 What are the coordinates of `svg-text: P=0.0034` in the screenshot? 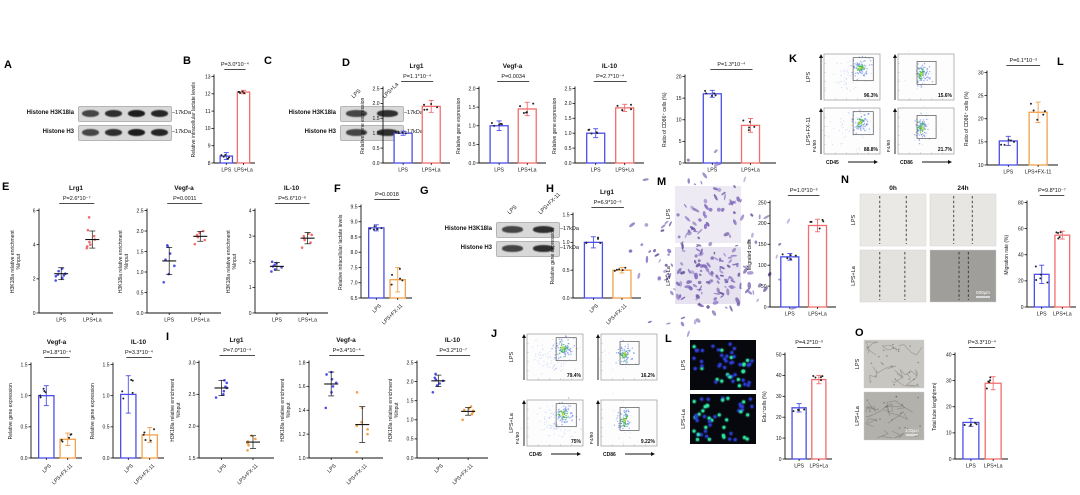 It's located at (513, 77).